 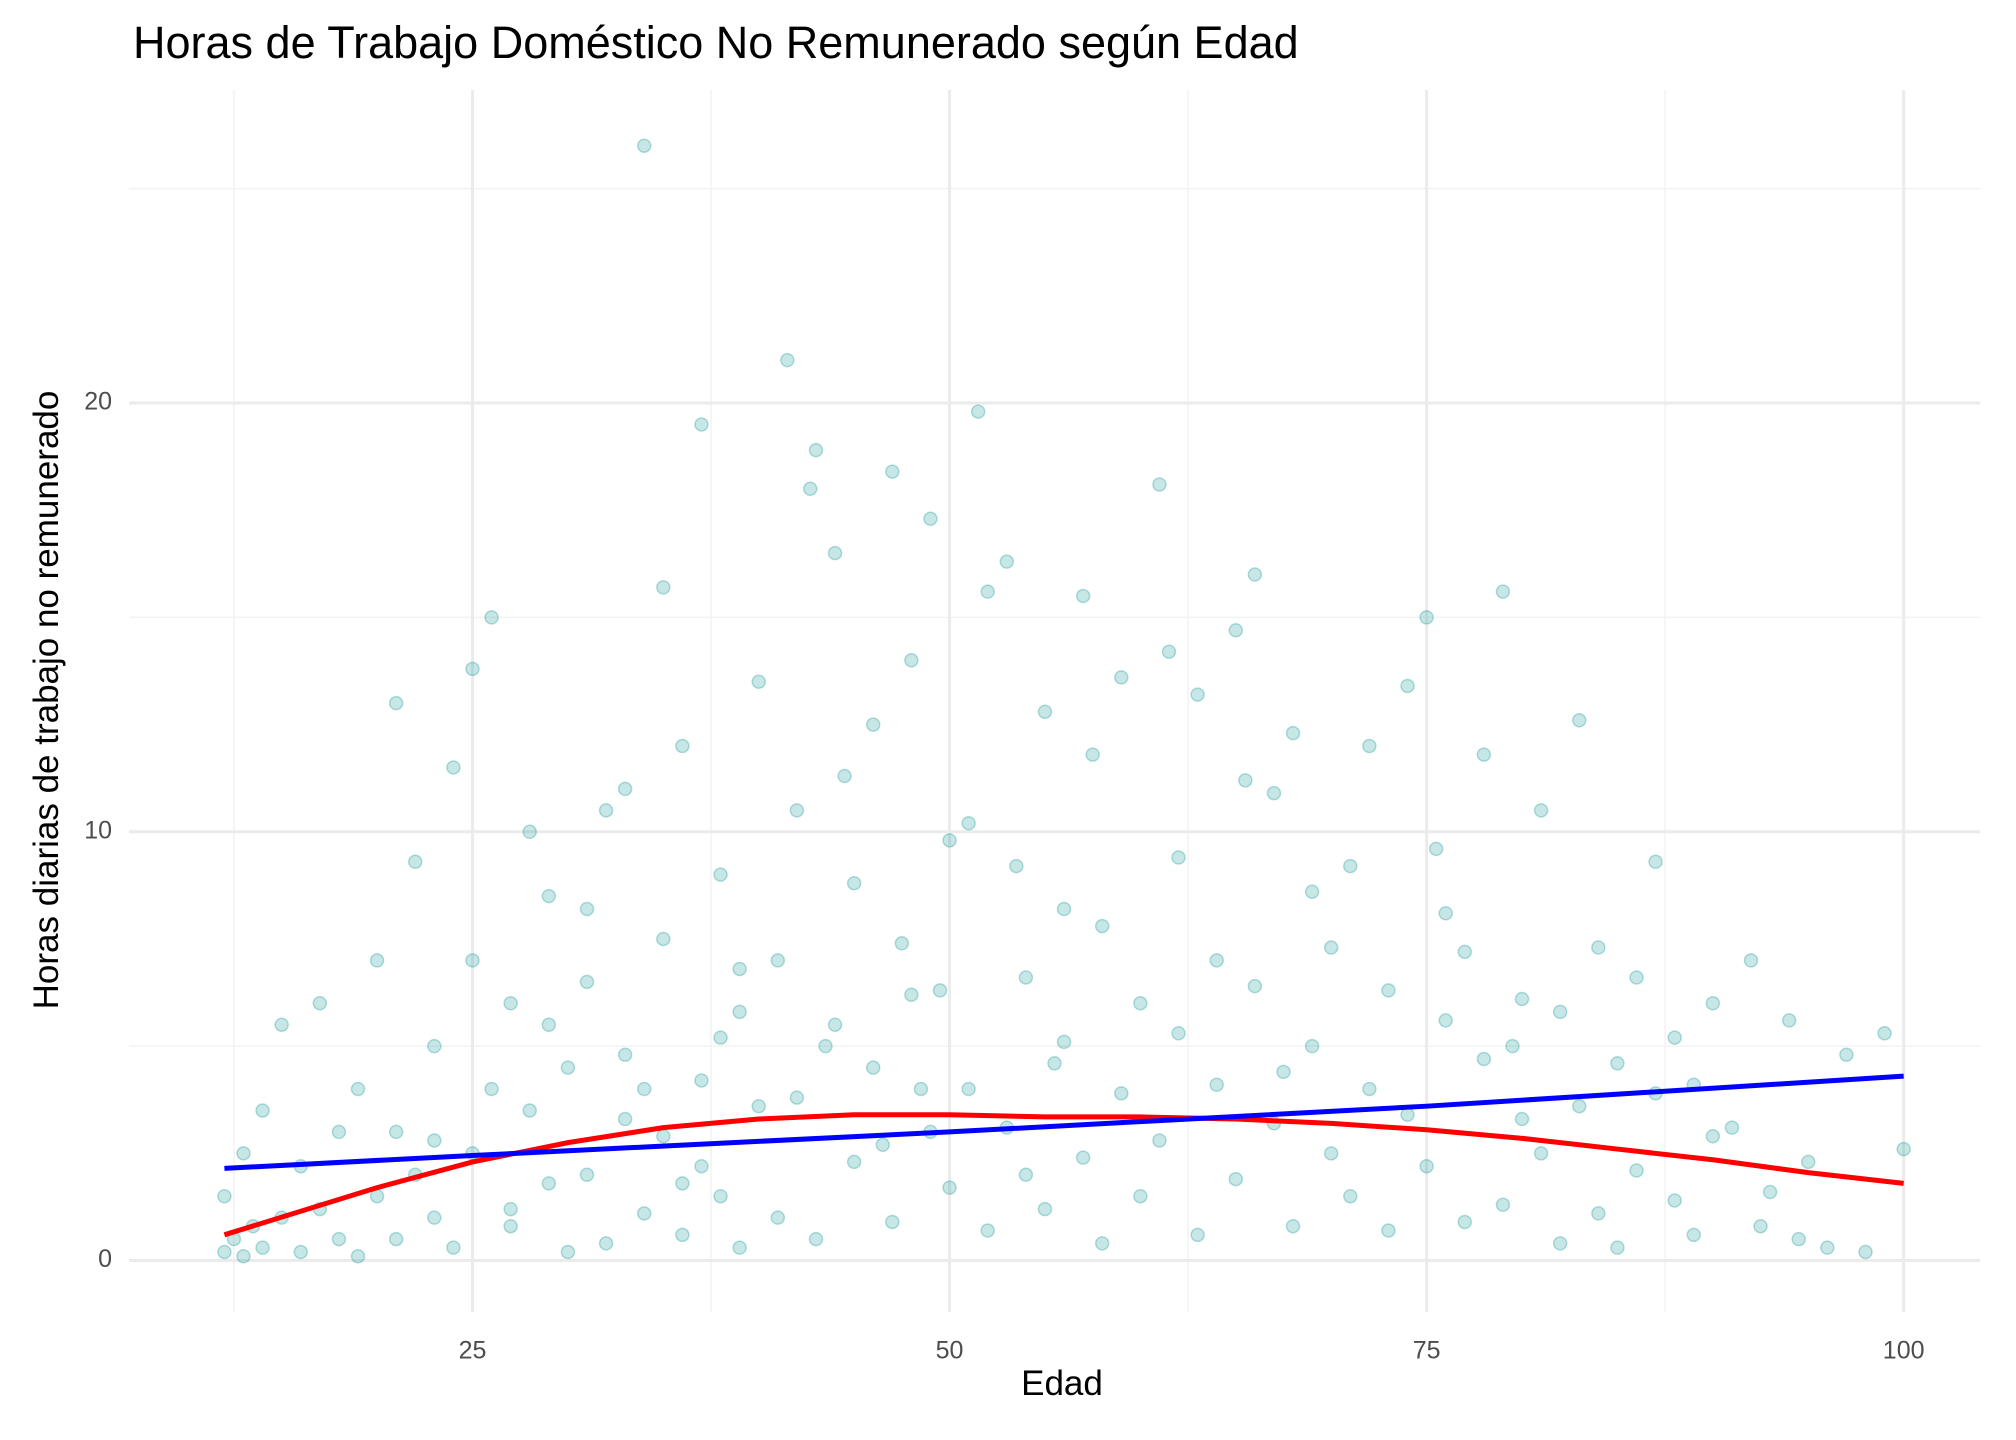 What do you see at coordinates (473, 1351) in the screenshot?
I see `x-tick-label: 25` at bounding box center [473, 1351].